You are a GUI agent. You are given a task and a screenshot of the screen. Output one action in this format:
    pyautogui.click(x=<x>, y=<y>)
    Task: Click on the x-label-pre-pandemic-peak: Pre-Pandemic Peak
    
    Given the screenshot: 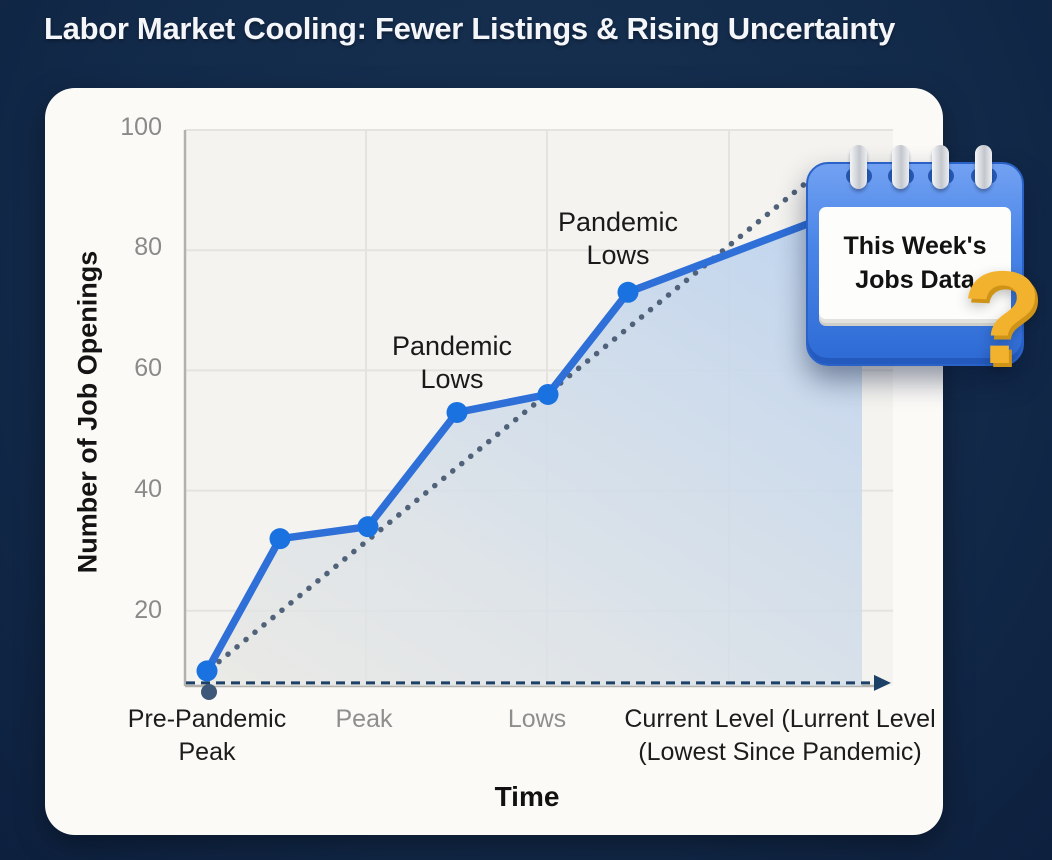 What is the action you would take?
    pyautogui.click(x=207, y=735)
    